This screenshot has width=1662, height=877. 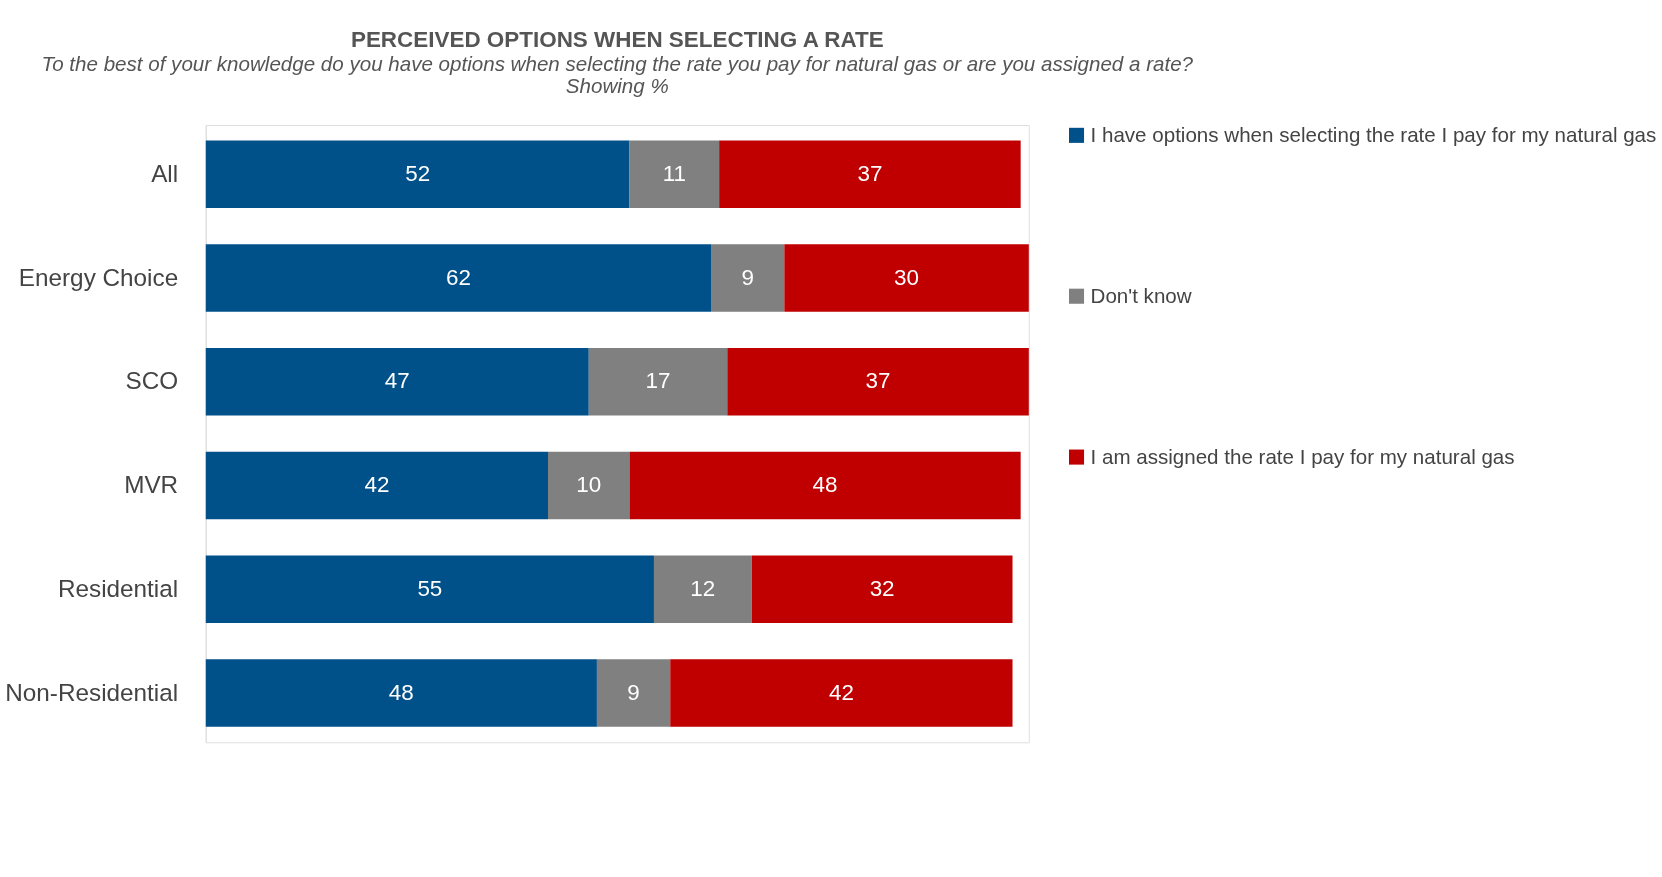 I want to click on data-label: 47, so click(x=397, y=381).